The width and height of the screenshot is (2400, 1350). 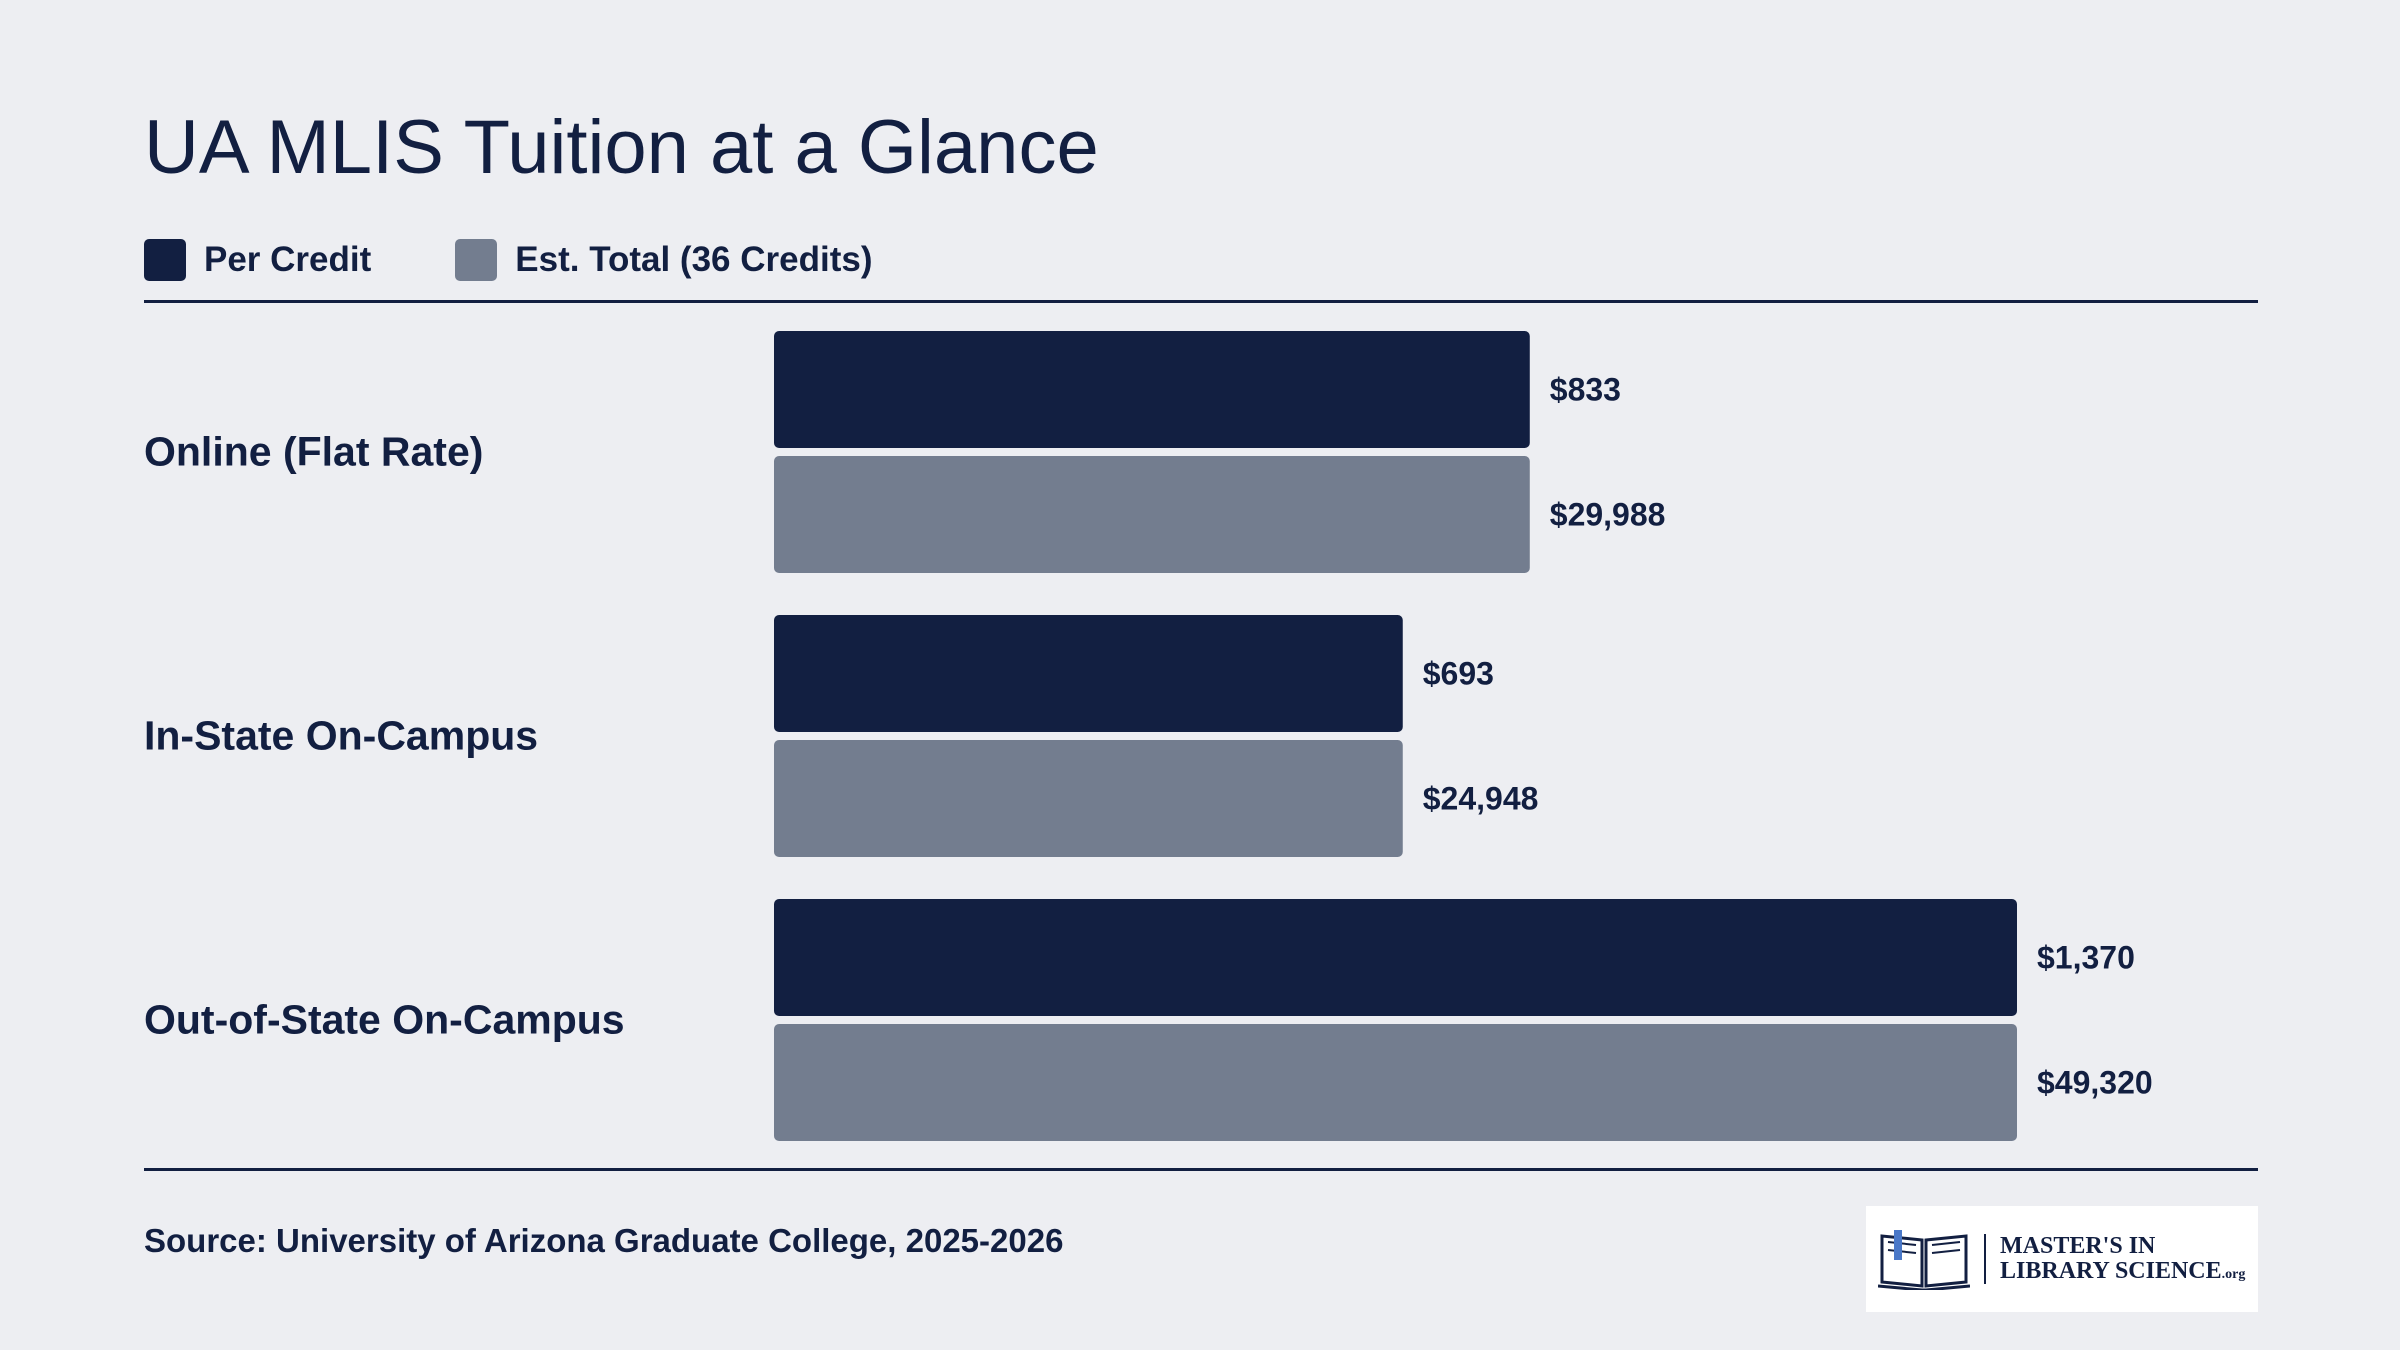 I want to click on category-label: Online (Flat Rate), so click(x=314, y=451).